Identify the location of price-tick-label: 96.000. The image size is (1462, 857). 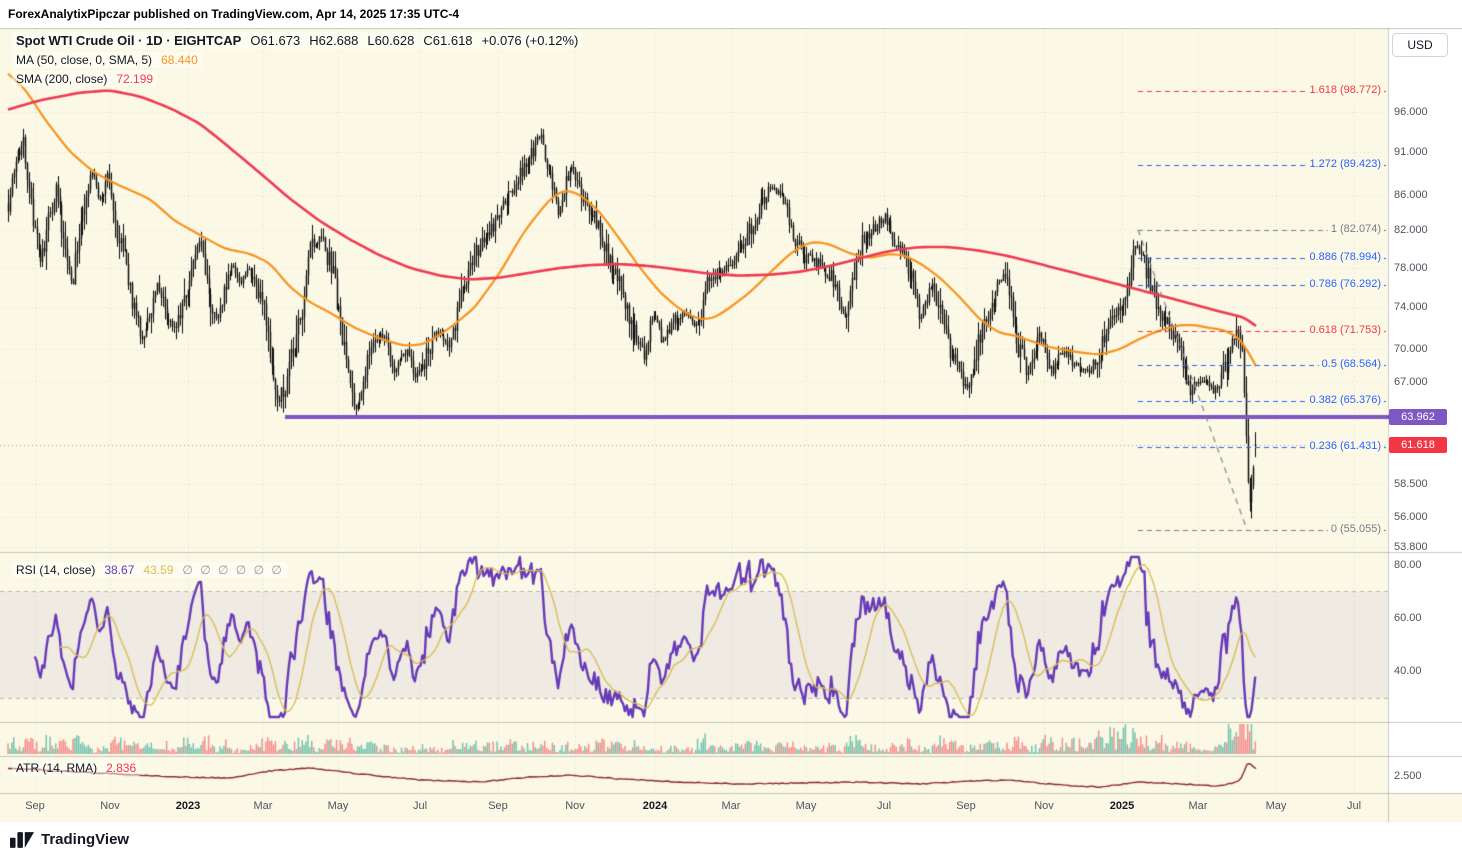
(1411, 111).